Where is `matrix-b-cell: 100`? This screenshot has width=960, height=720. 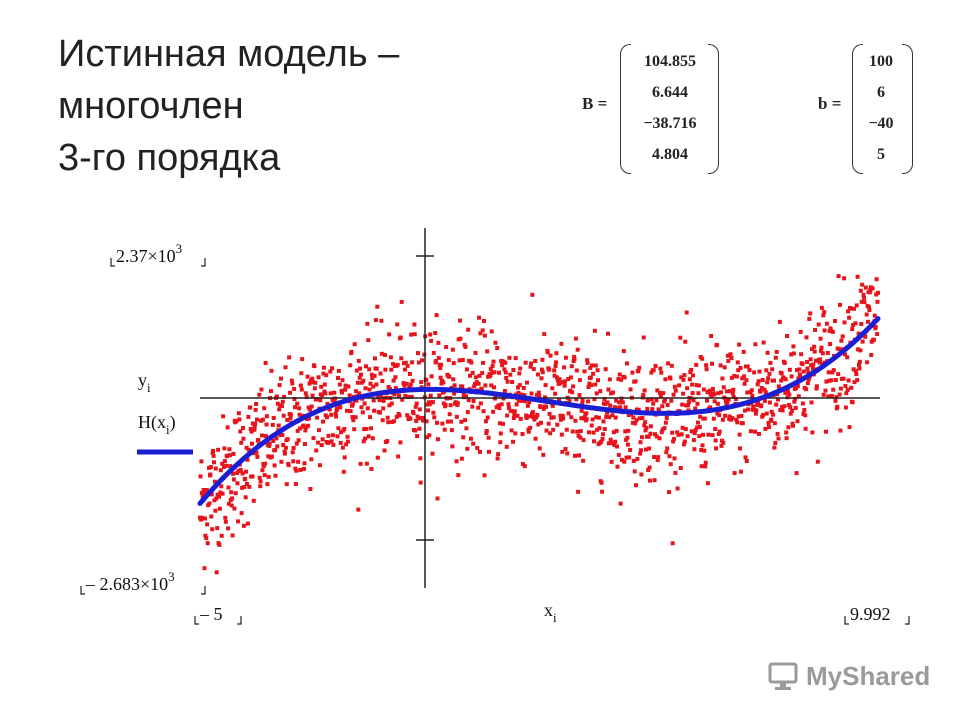 matrix-b-cell: 100 is located at coordinates (881, 61).